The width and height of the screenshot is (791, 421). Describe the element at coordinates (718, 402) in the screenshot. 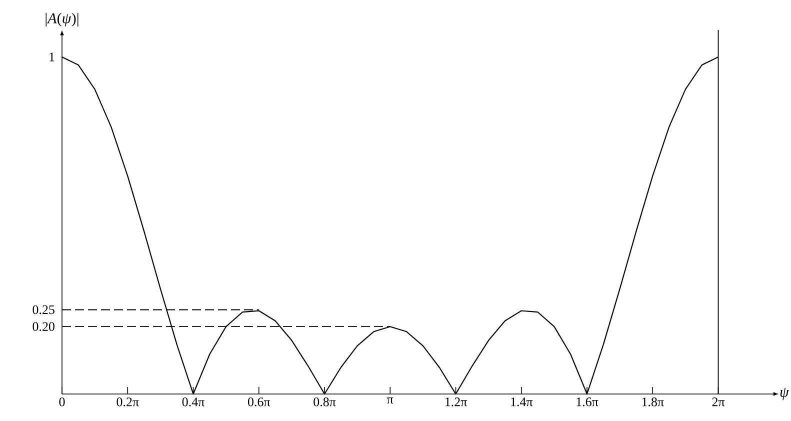

I see `x-tick-label: 2π` at that location.